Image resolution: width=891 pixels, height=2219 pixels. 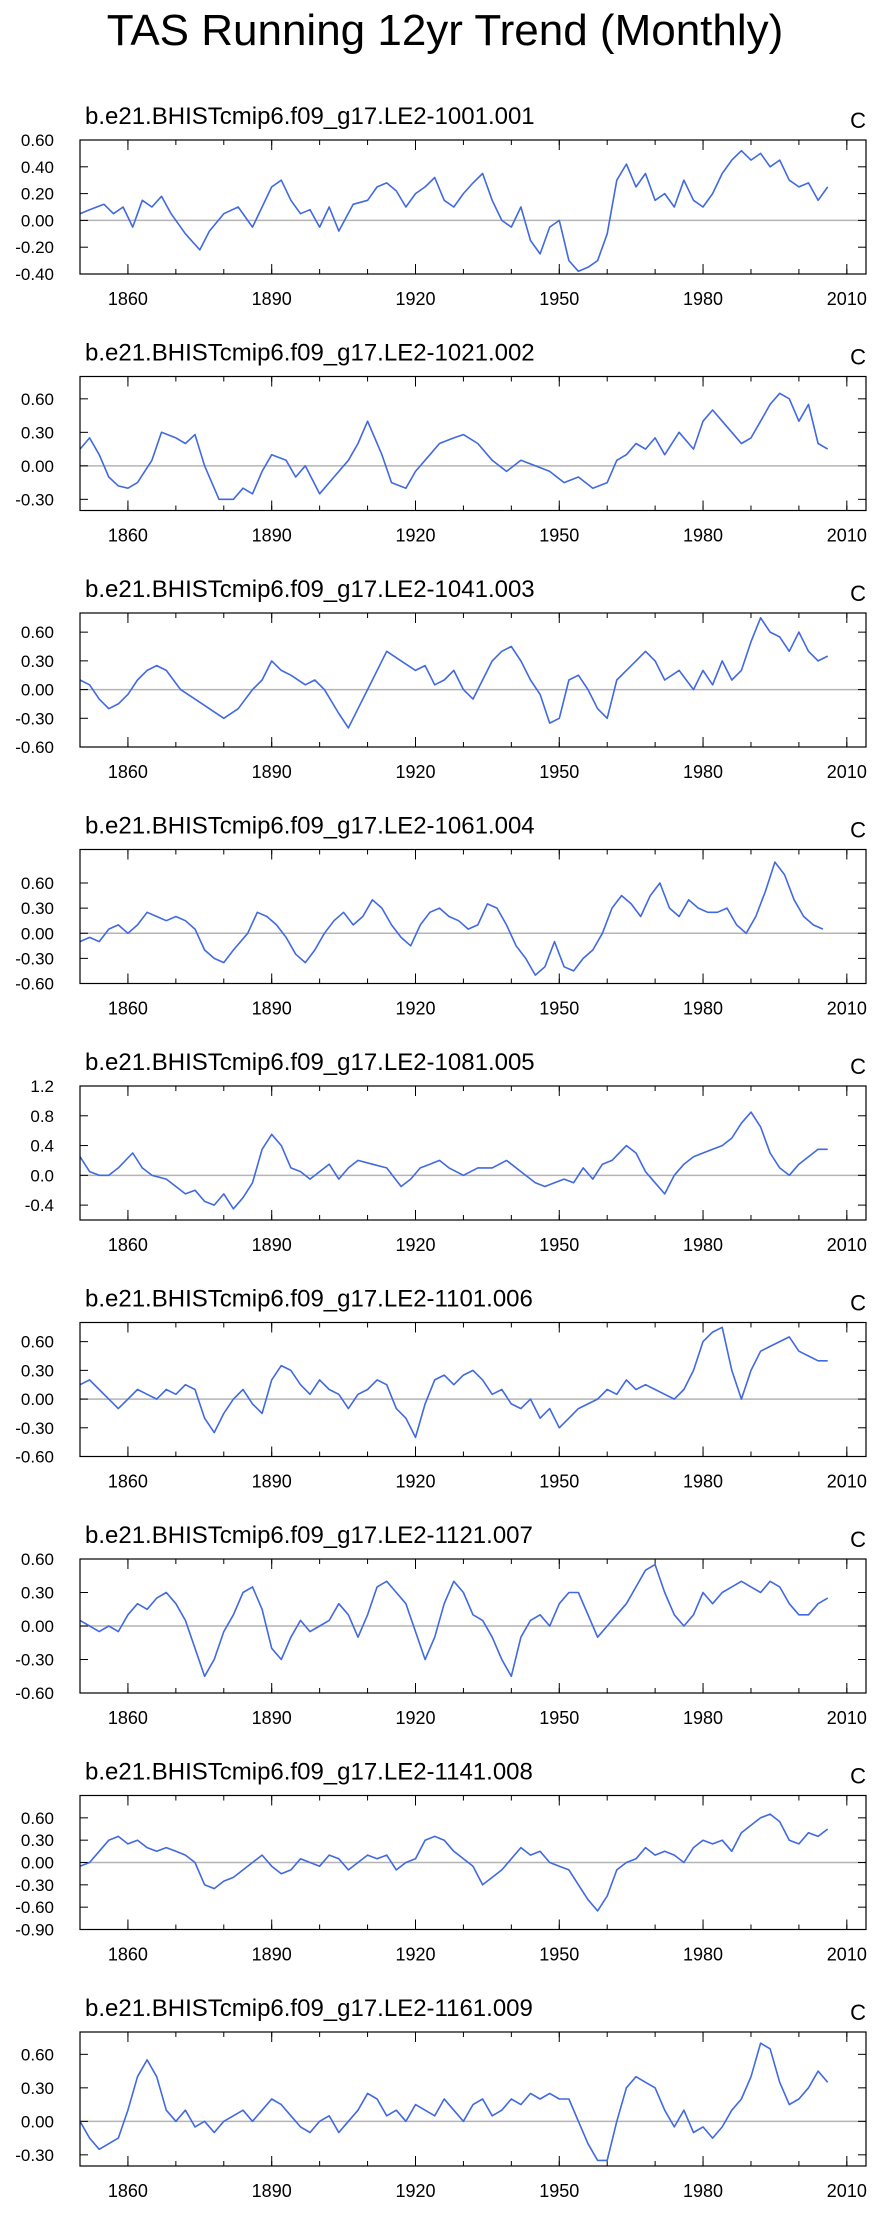 What do you see at coordinates (34, 274) in the screenshot?
I see `y-tick-label: -0.40` at bounding box center [34, 274].